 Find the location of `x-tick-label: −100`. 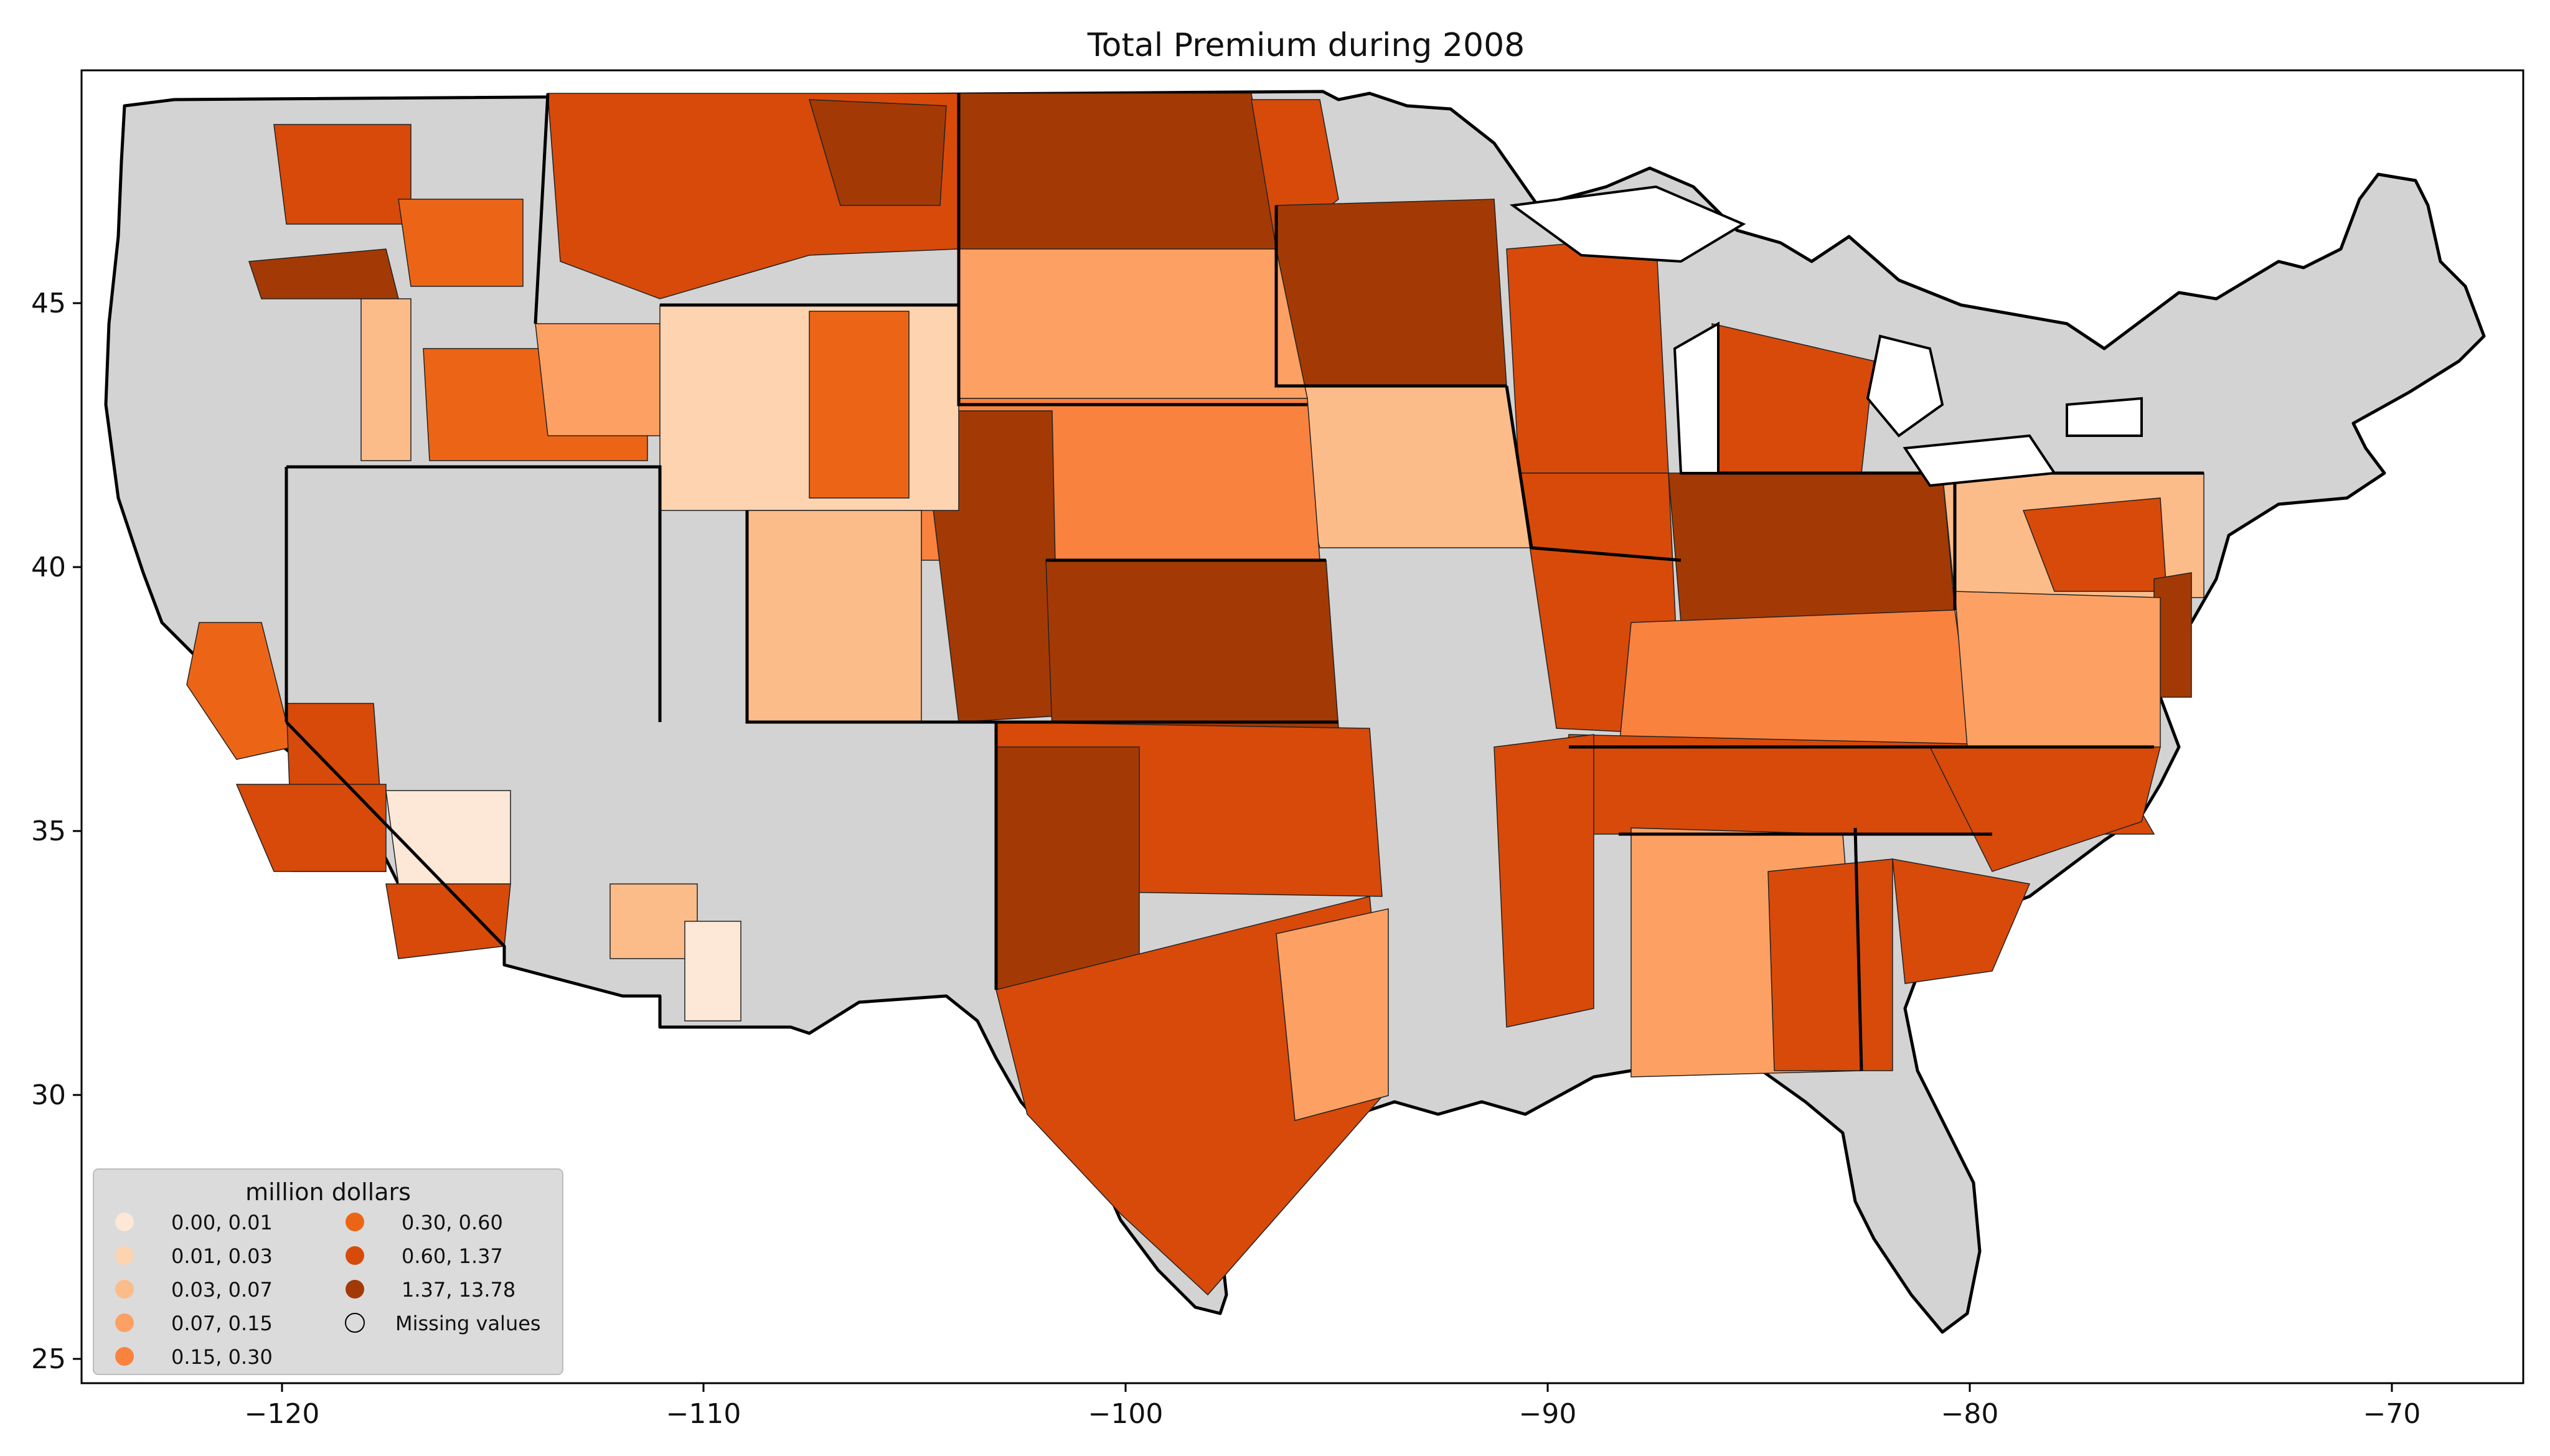

x-tick-label: −100 is located at coordinates (1126, 1414).